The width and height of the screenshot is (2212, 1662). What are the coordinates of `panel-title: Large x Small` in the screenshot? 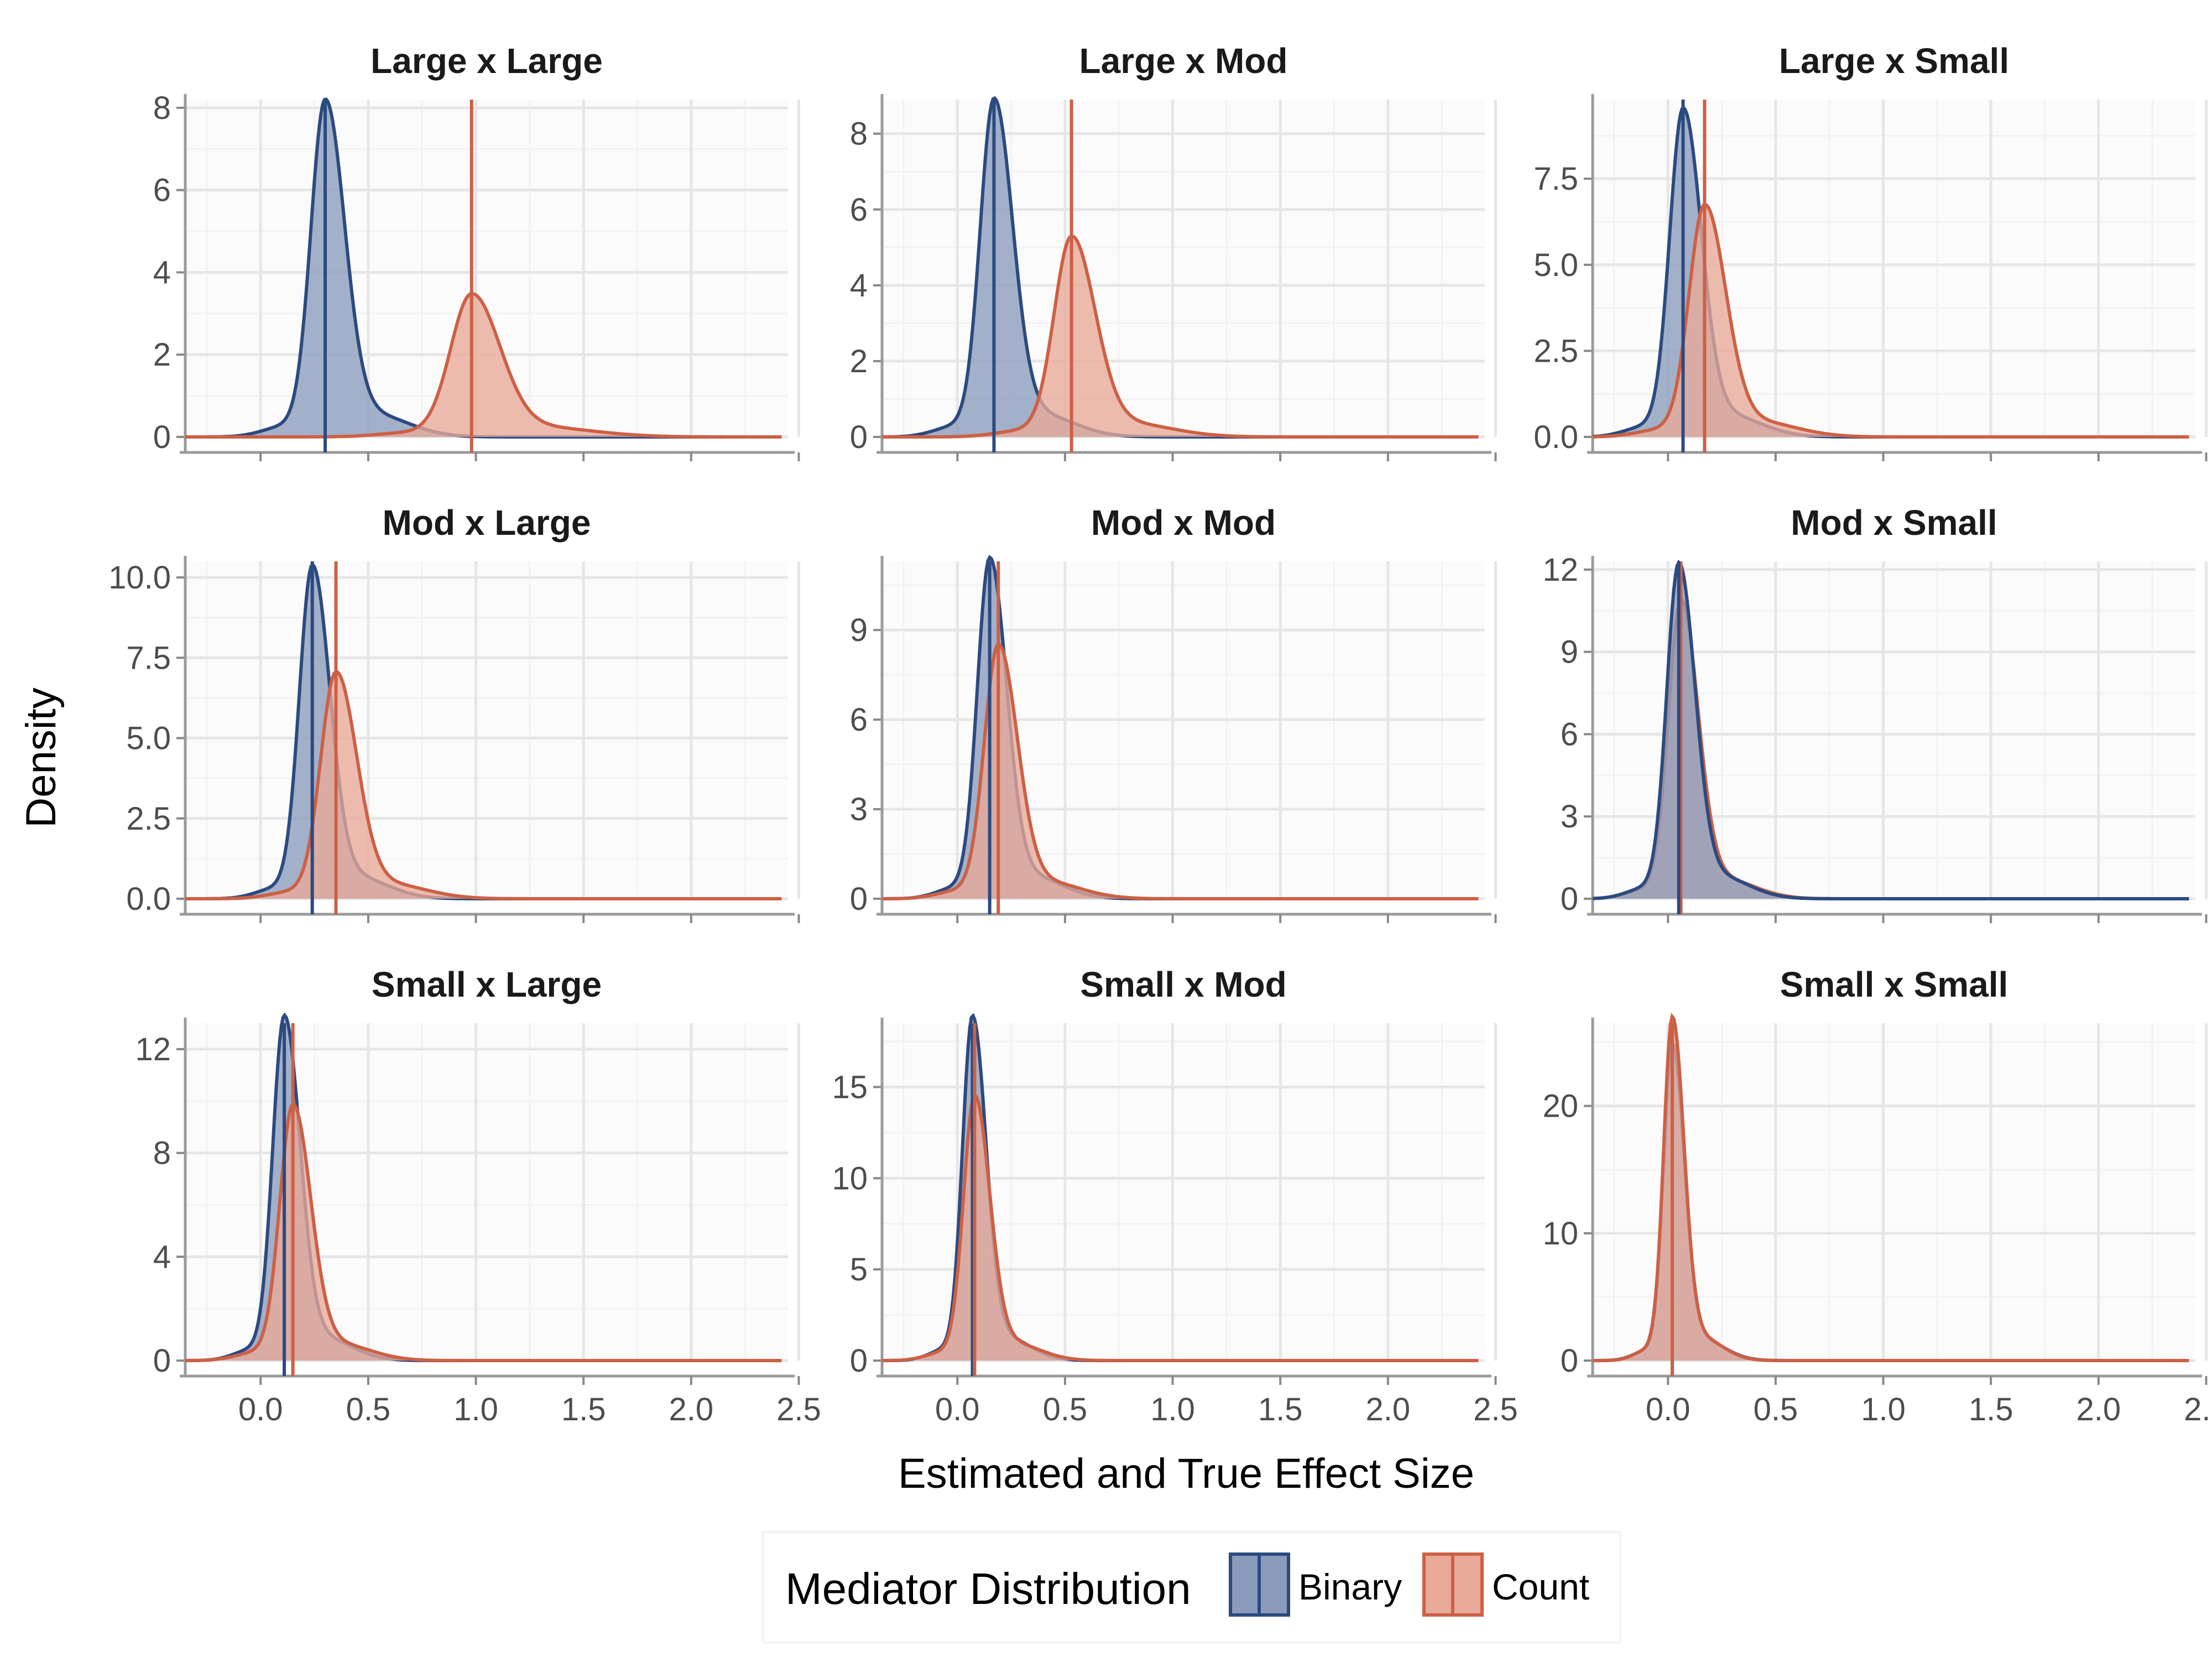 It's located at (1894, 61).